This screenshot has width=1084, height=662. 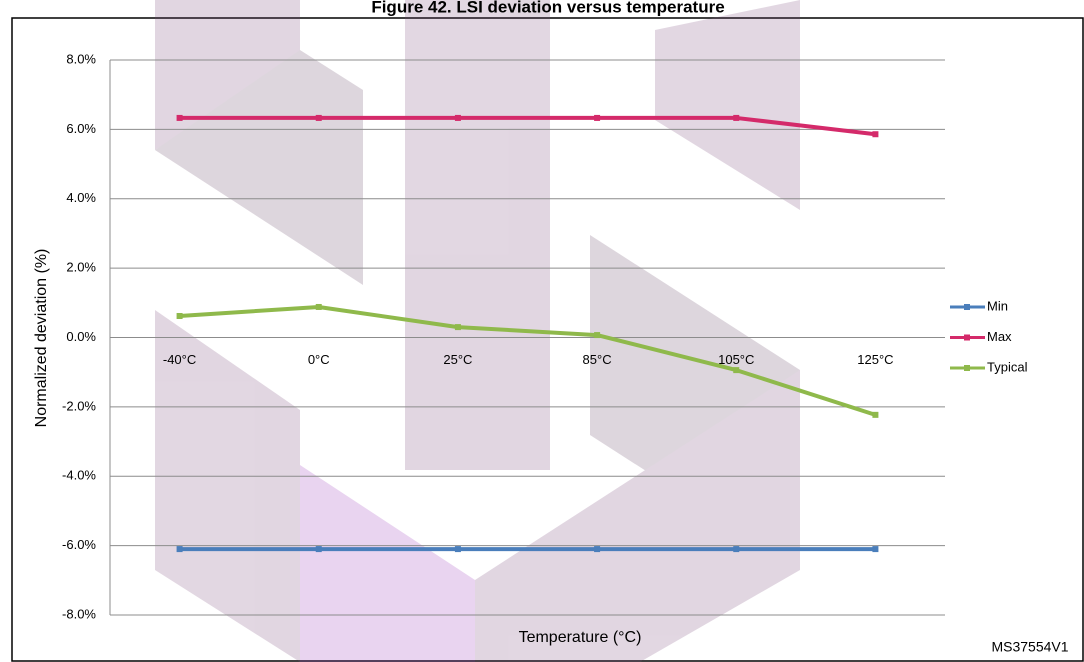 I want to click on legend-label: Typical, so click(x=1007, y=366).